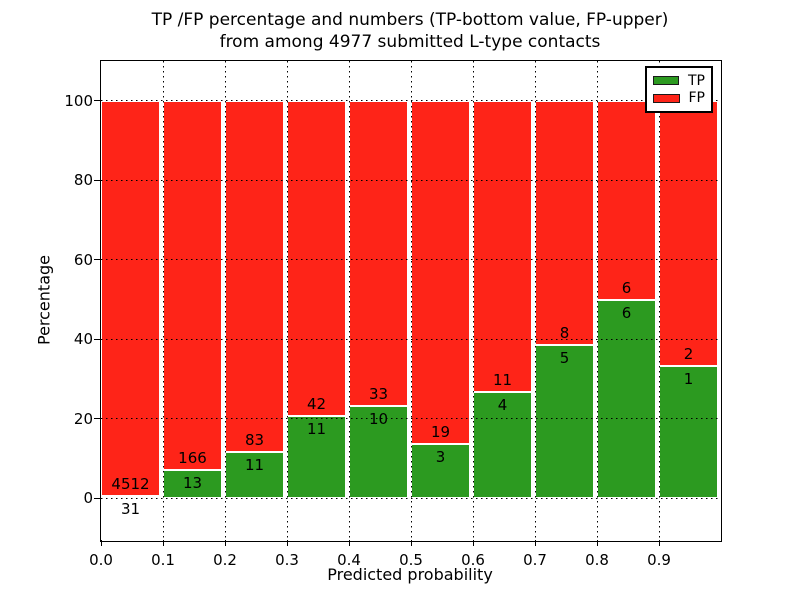  I want to click on fp-count-label: 8, so click(564, 333).